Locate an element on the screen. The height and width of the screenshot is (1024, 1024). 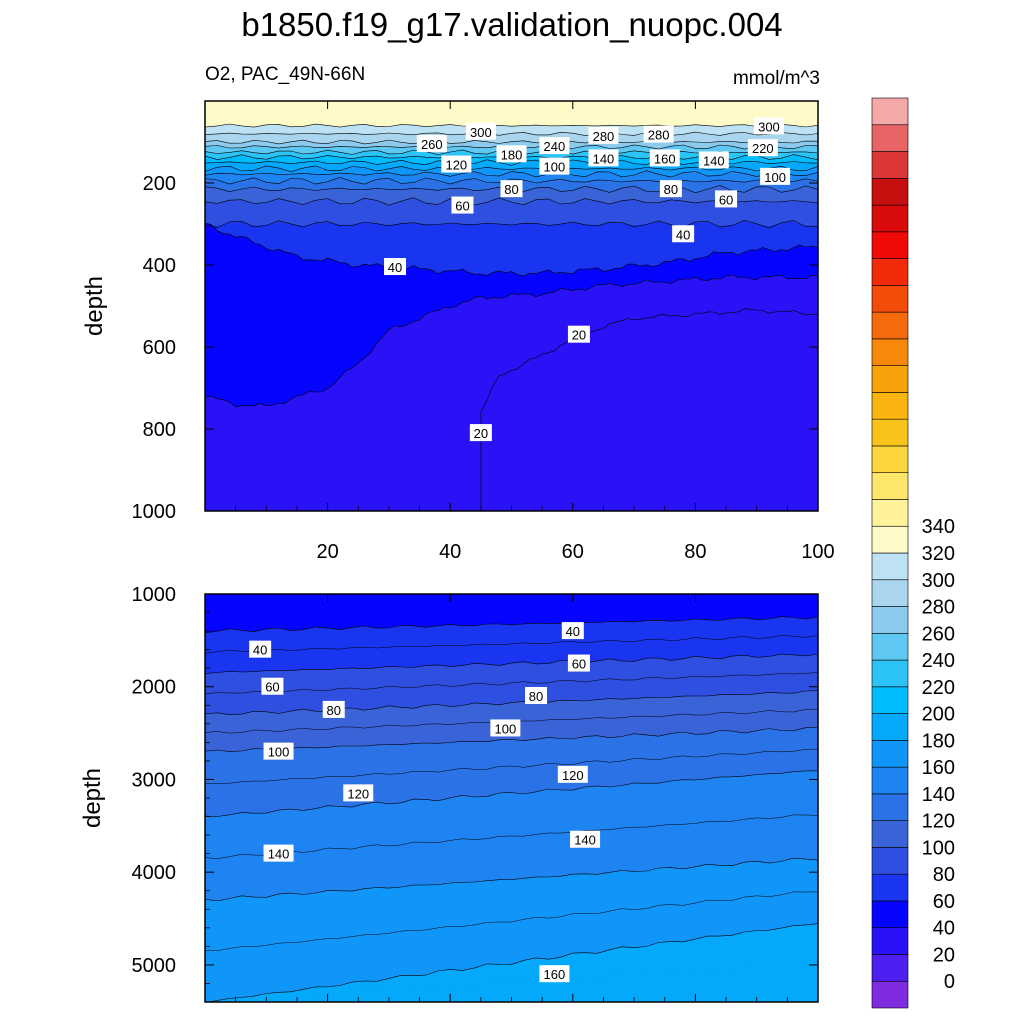
colorbar-label: 260 is located at coordinates (938, 634).